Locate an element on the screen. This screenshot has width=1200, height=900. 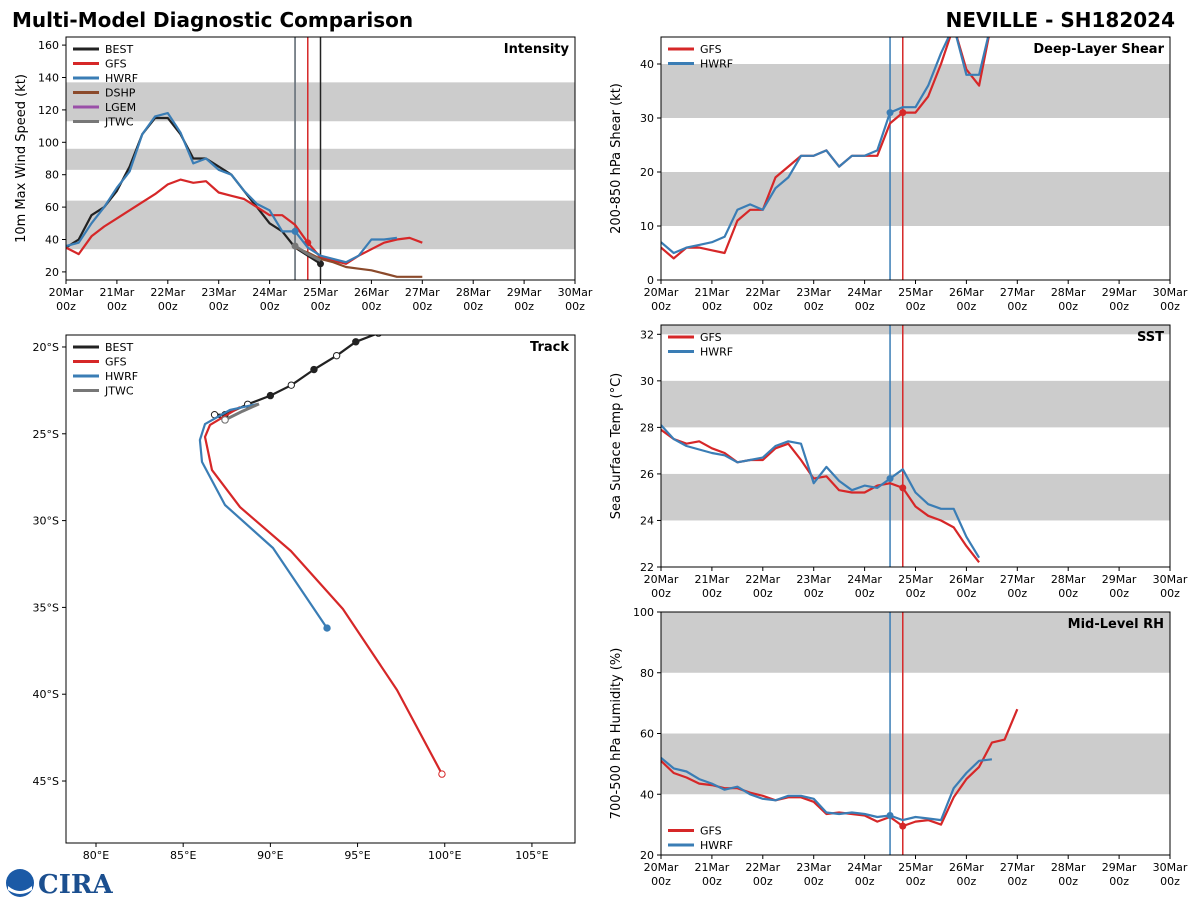
y-tick-label: 140 is located at coordinates (48, 78).